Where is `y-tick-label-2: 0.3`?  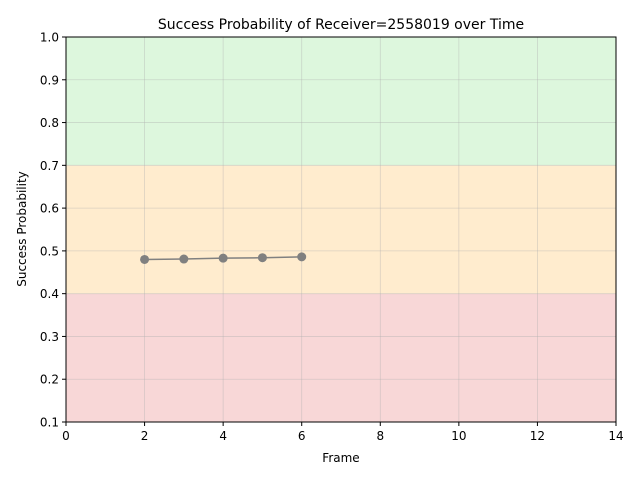 y-tick-label-2: 0.3 is located at coordinates (49, 337).